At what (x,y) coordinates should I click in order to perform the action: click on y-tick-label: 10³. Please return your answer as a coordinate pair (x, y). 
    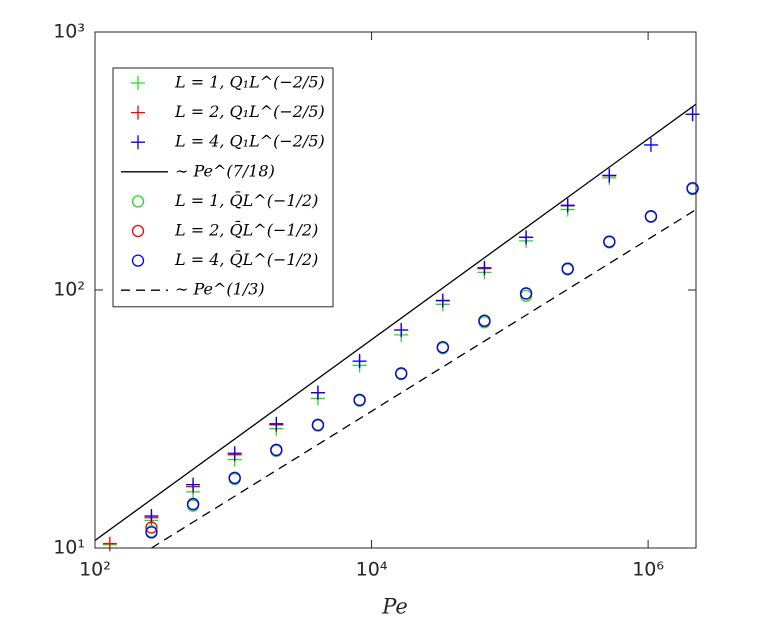
    Looking at the image, I should click on (69, 32).